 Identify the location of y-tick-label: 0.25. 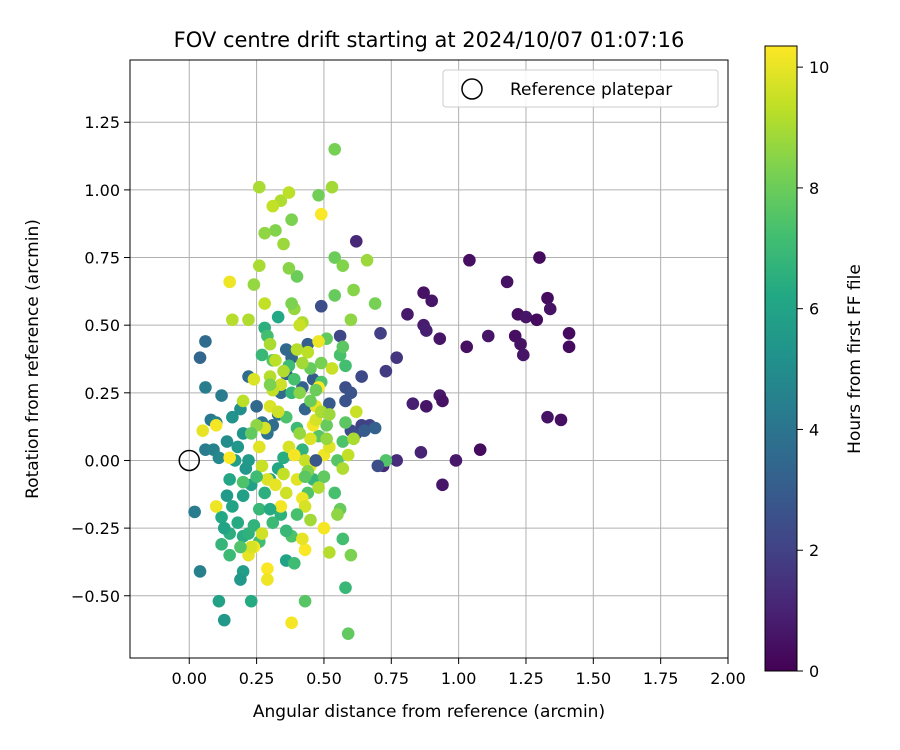
(102, 393).